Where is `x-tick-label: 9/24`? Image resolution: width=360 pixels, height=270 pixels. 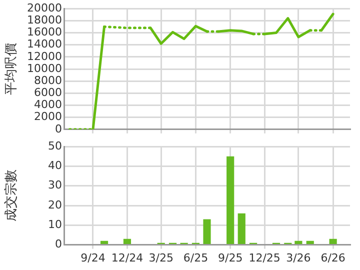 x-tick-label: 9/24 is located at coordinates (93, 257).